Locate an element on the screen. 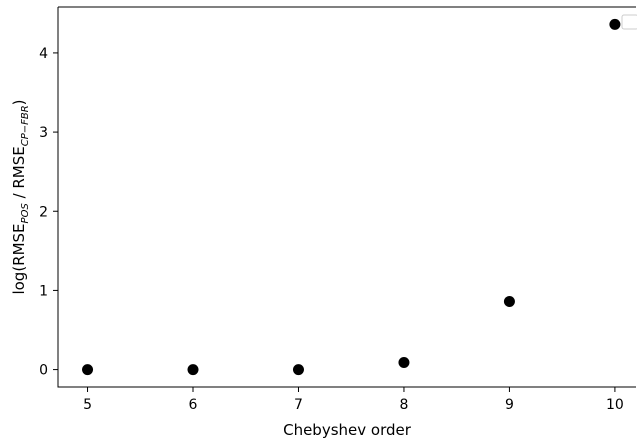  x-axis-ticks: 5 6 7 8 9 10 is located at coordinates (353, 400).